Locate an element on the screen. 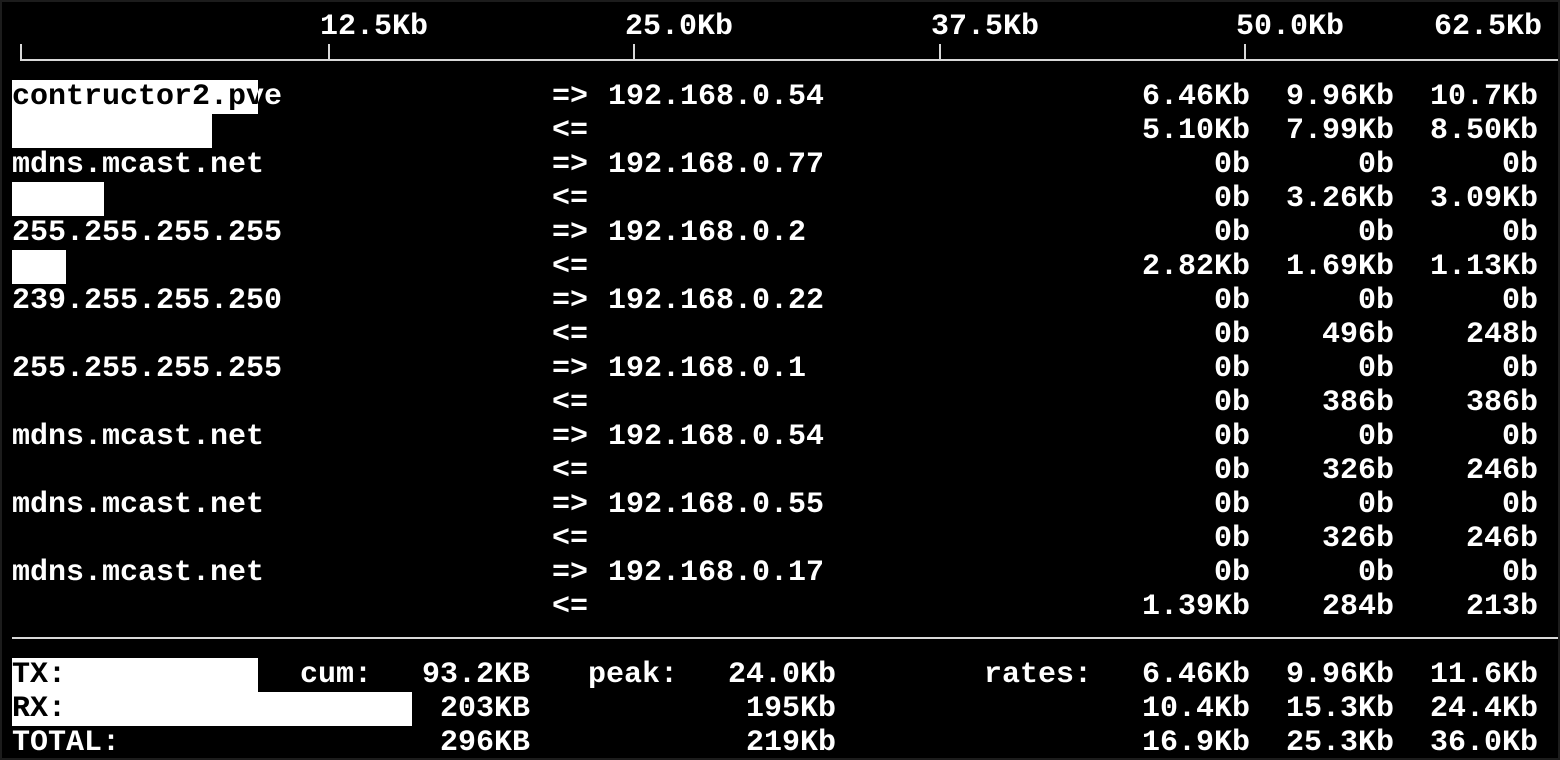 Image resolution: width=1560 pixels, height=760 pixels. total-rate: 6.46Kb is located at coordinates (1195, 675).